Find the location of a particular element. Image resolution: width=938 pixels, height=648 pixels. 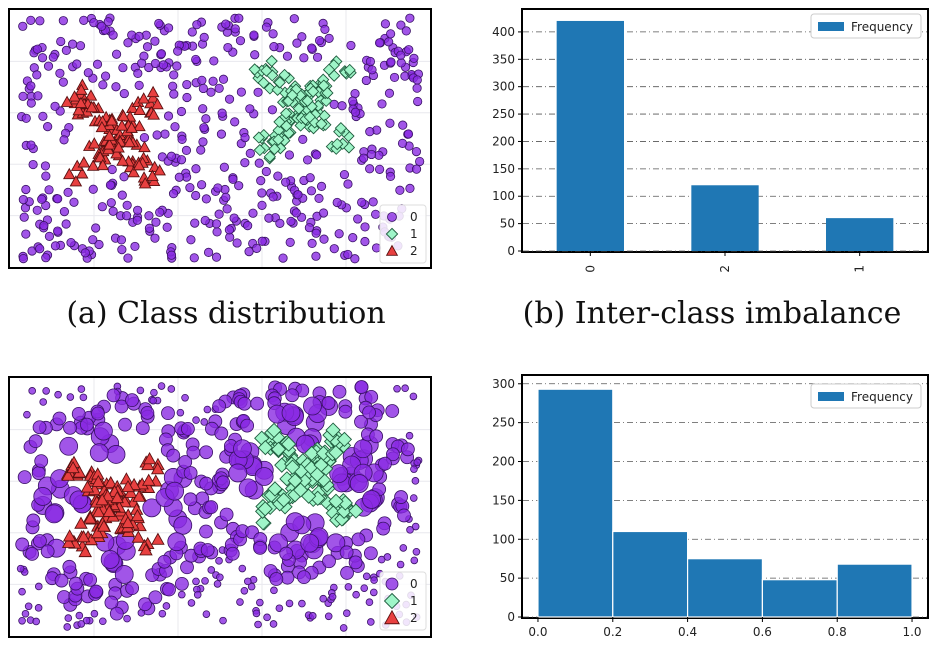

y-tick-label: 100 is located at coordinates (503, 539).